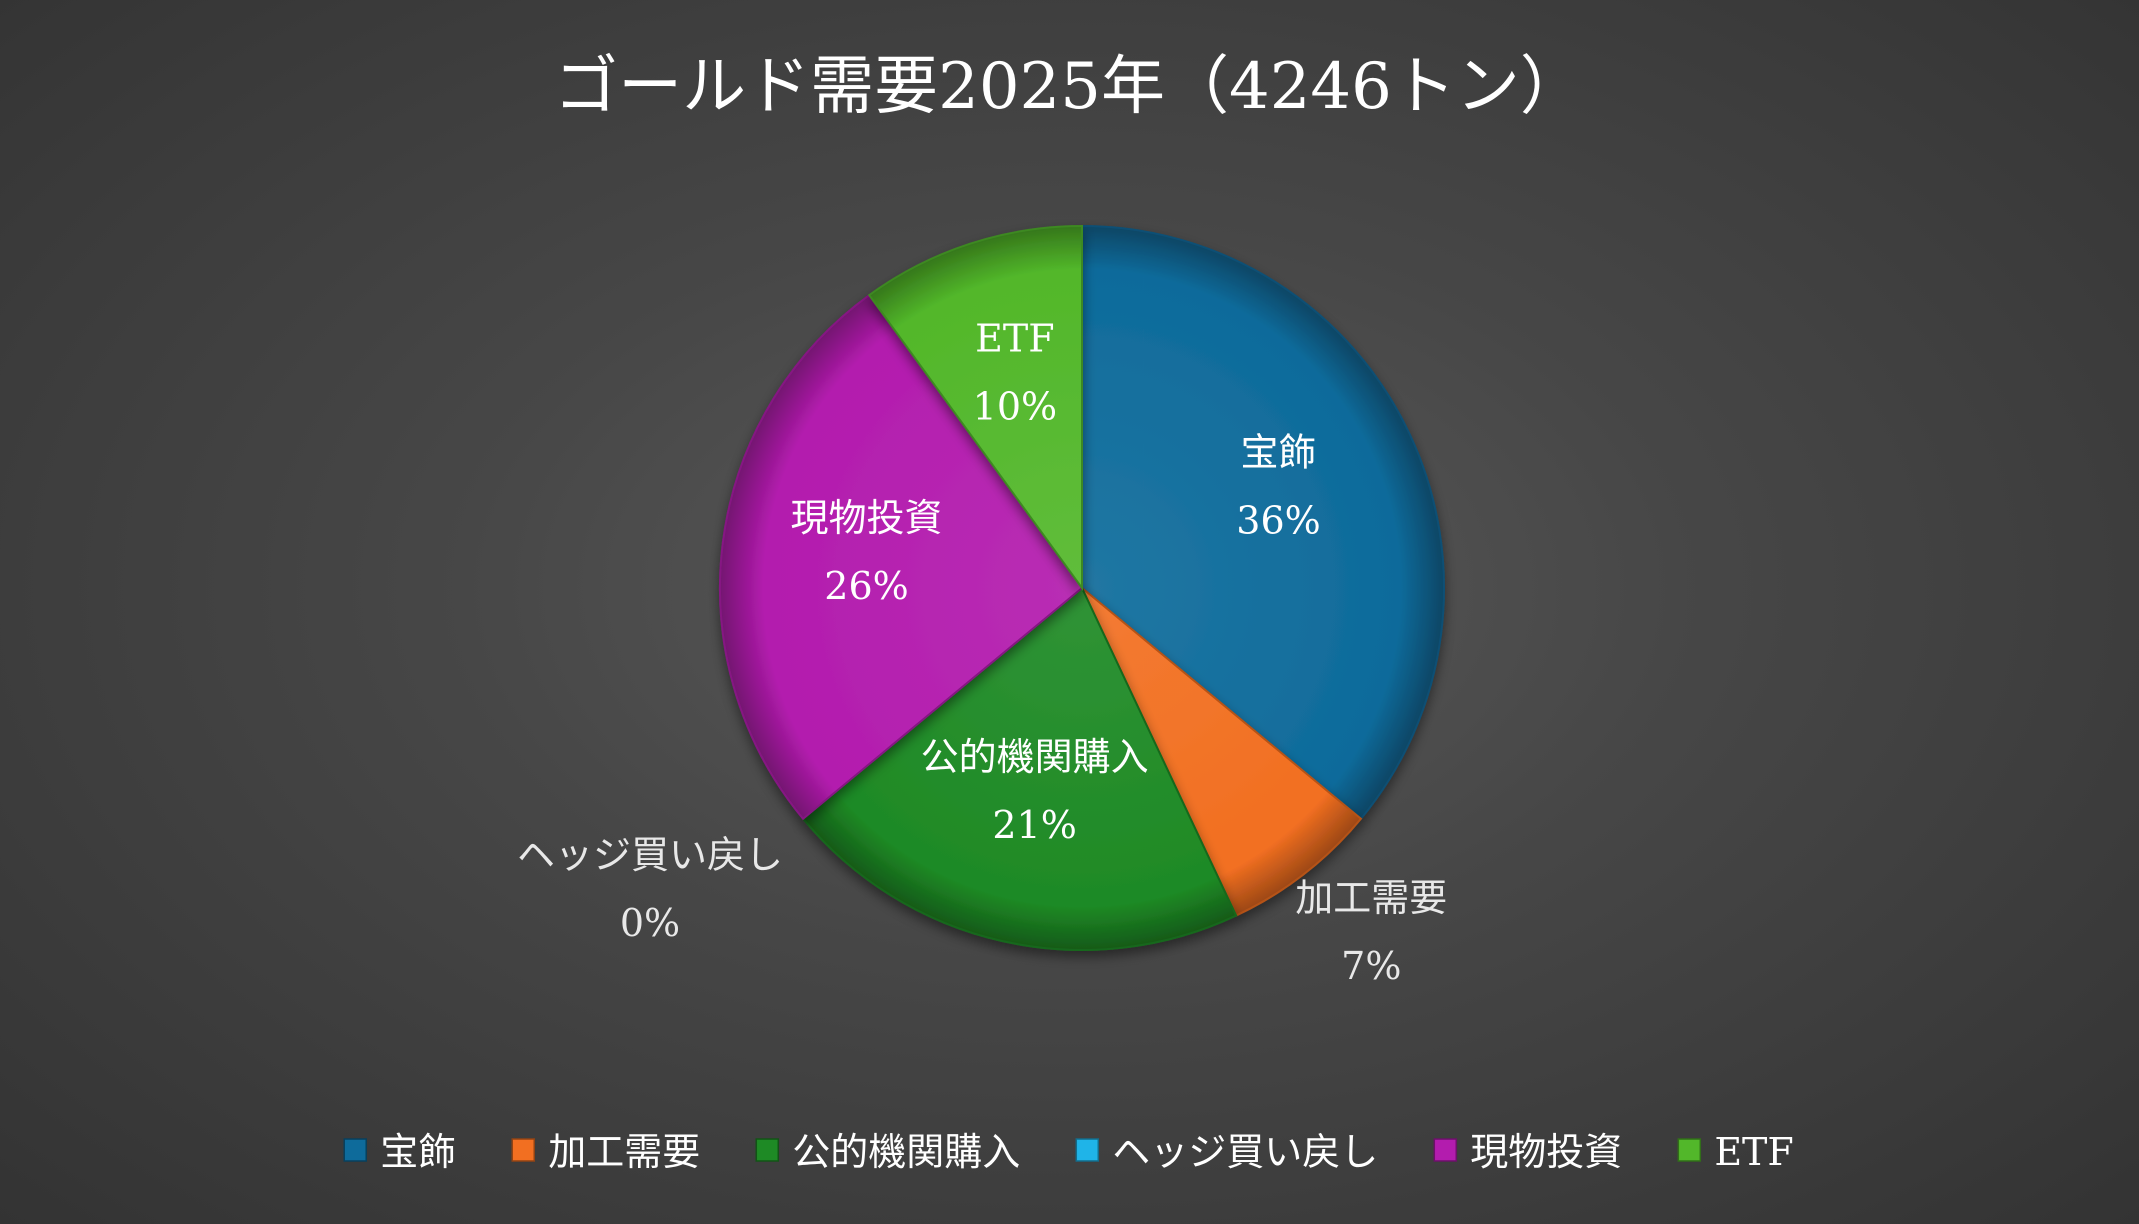 This screenshot has height=1224, width=2139. Describe the element at coordinates (1753, 1152) in the screenshot. I see `legend-label-5: ETF` at that location.